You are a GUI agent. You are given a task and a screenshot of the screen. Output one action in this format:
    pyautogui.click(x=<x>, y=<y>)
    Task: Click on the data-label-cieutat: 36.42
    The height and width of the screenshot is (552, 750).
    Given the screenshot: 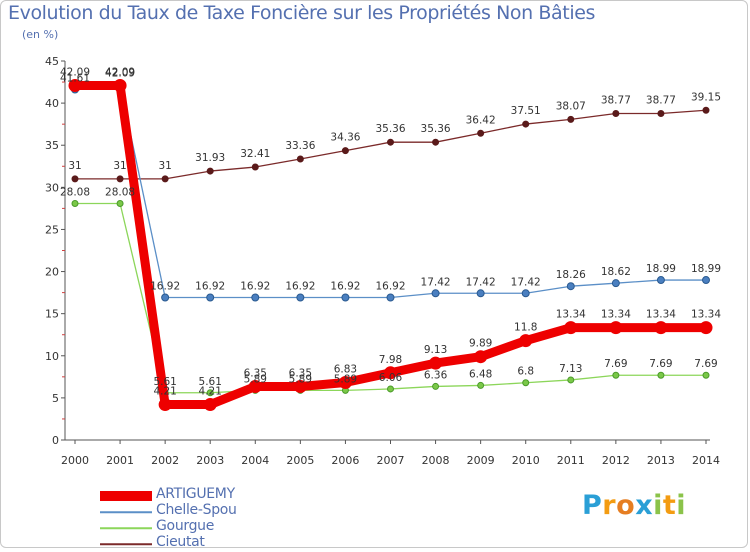 What is the action you would take?
    pyautogui.click(x=481, y=120)
    